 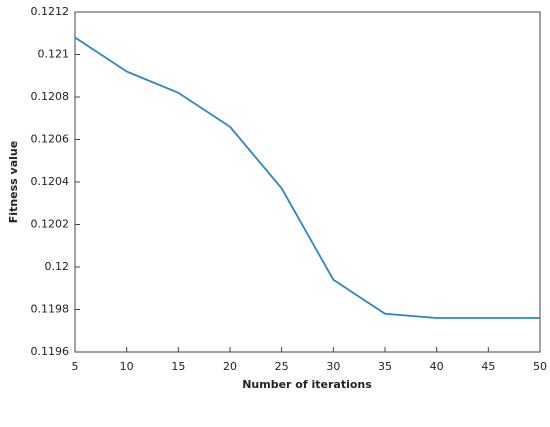 What do you see at coordinates (75, 366) in the screenshot?
I see `x-tick-label: 5` at bounding box center [75, 366].